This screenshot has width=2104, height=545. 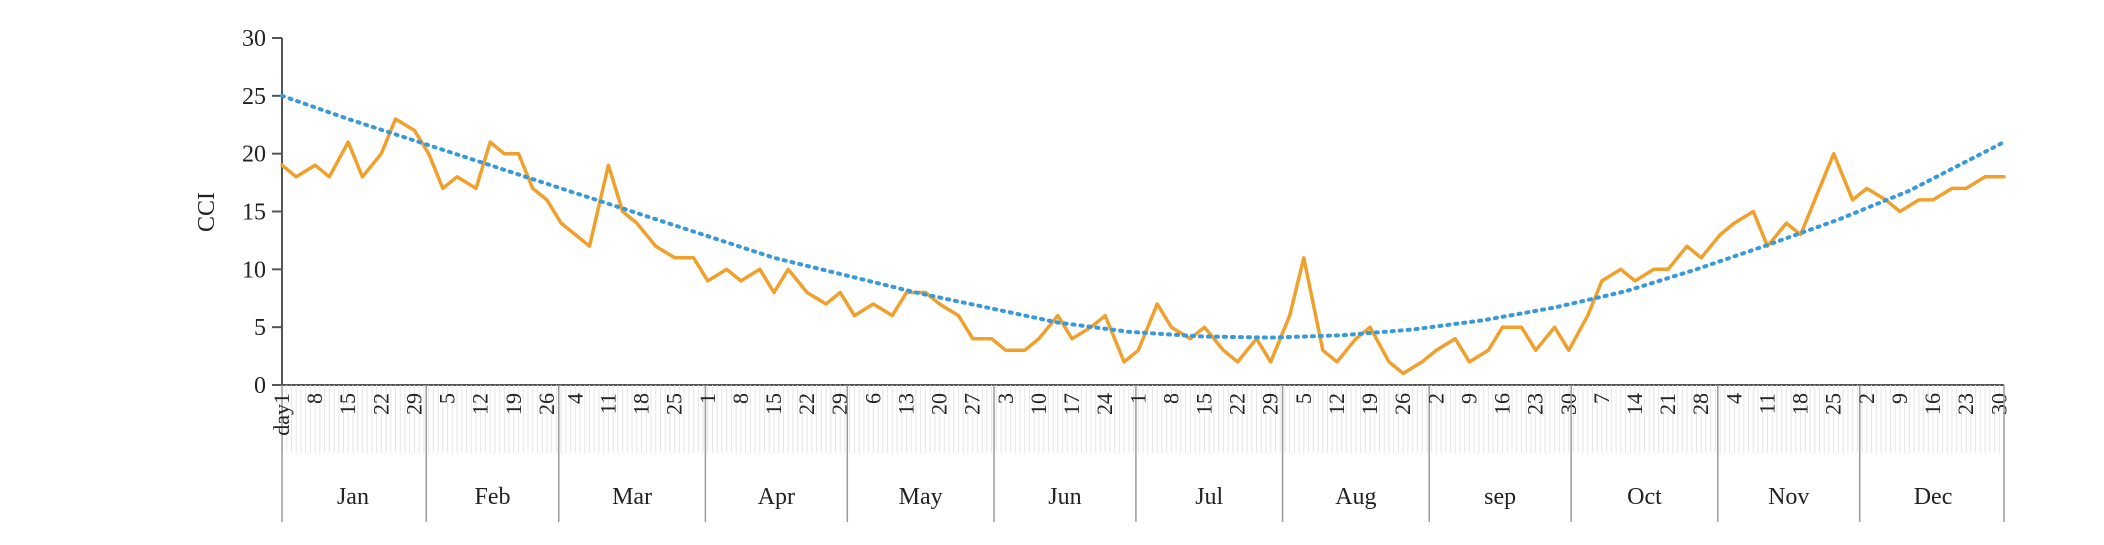 I want to click on x-tick-label: 13, so click(x=905, y=404).